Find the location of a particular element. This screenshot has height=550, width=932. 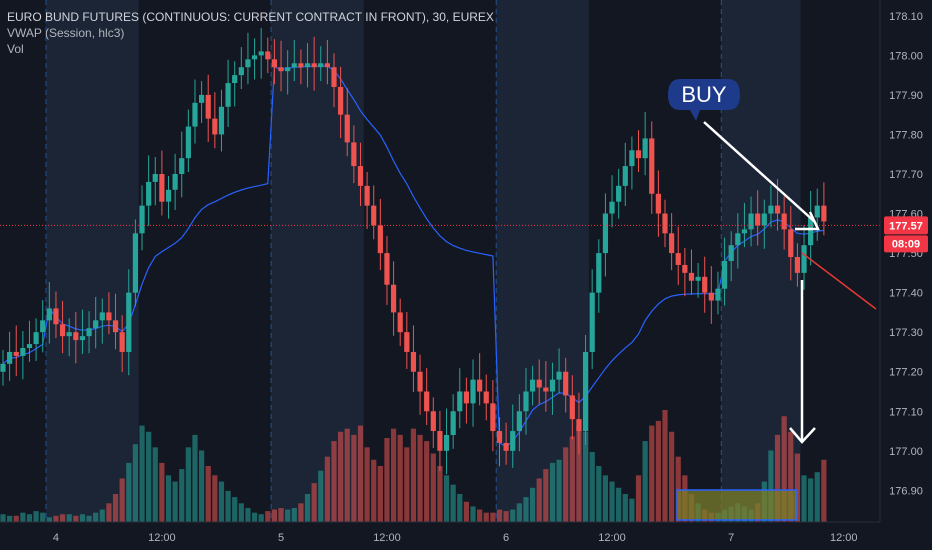

price-axis-background is located at coordinates (906, 275).